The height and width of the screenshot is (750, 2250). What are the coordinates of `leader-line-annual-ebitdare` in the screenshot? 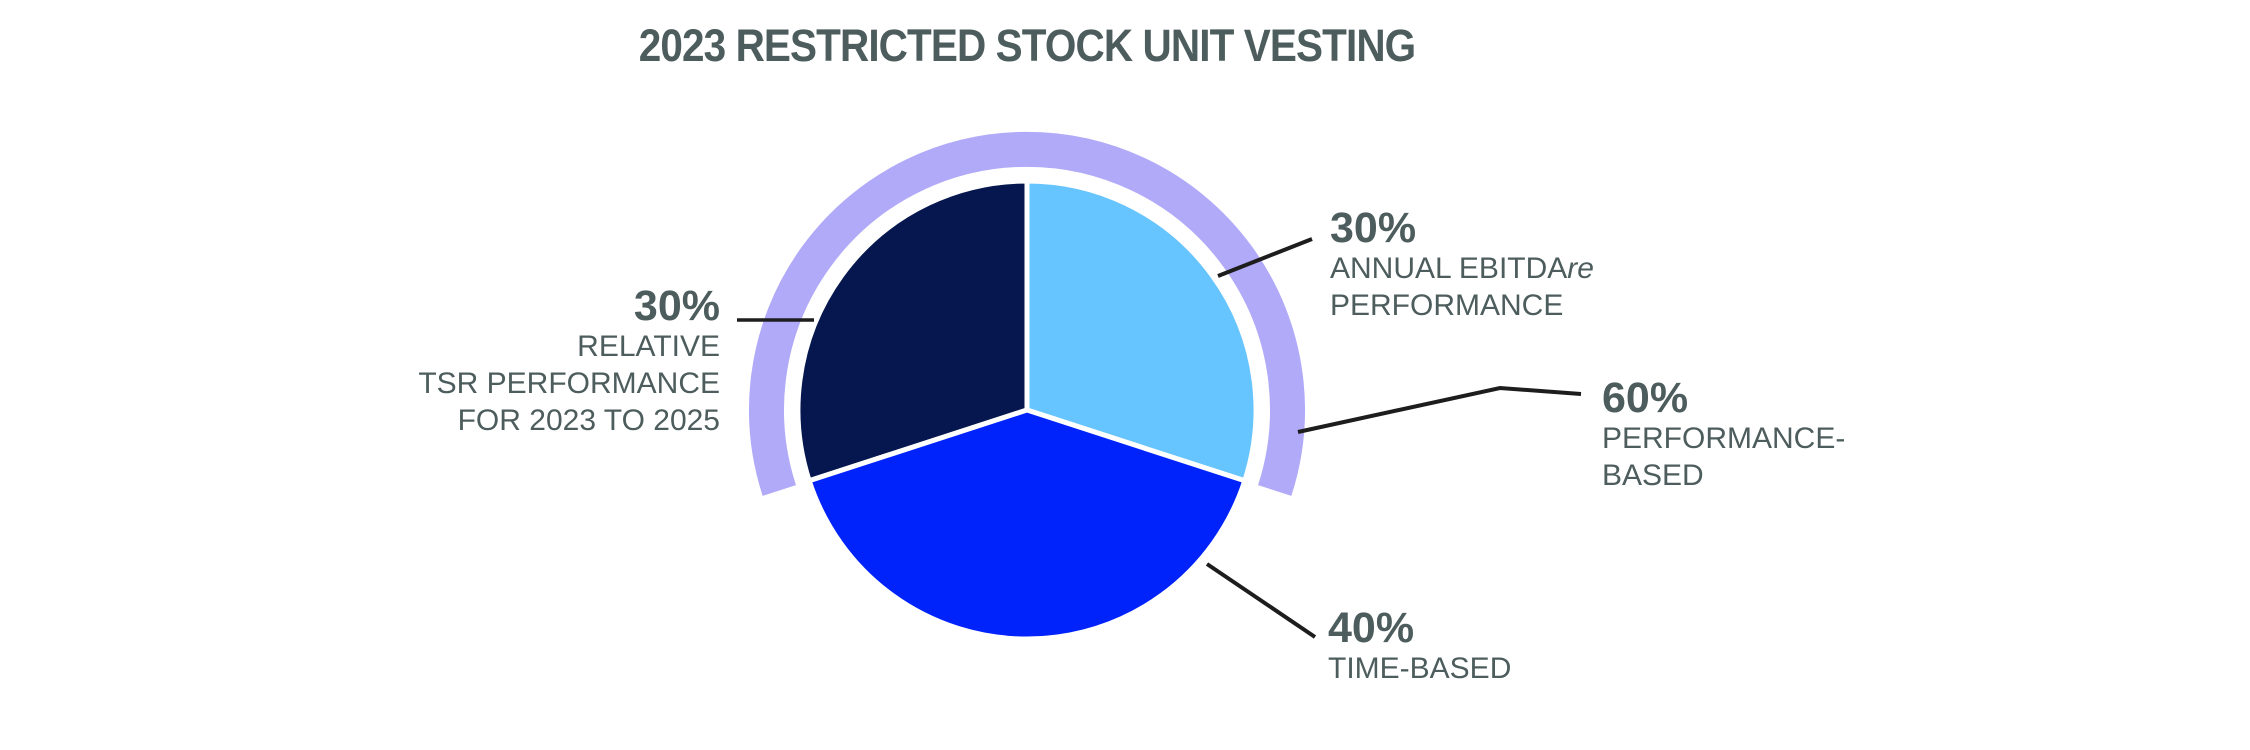 It's located at (1265, 257).